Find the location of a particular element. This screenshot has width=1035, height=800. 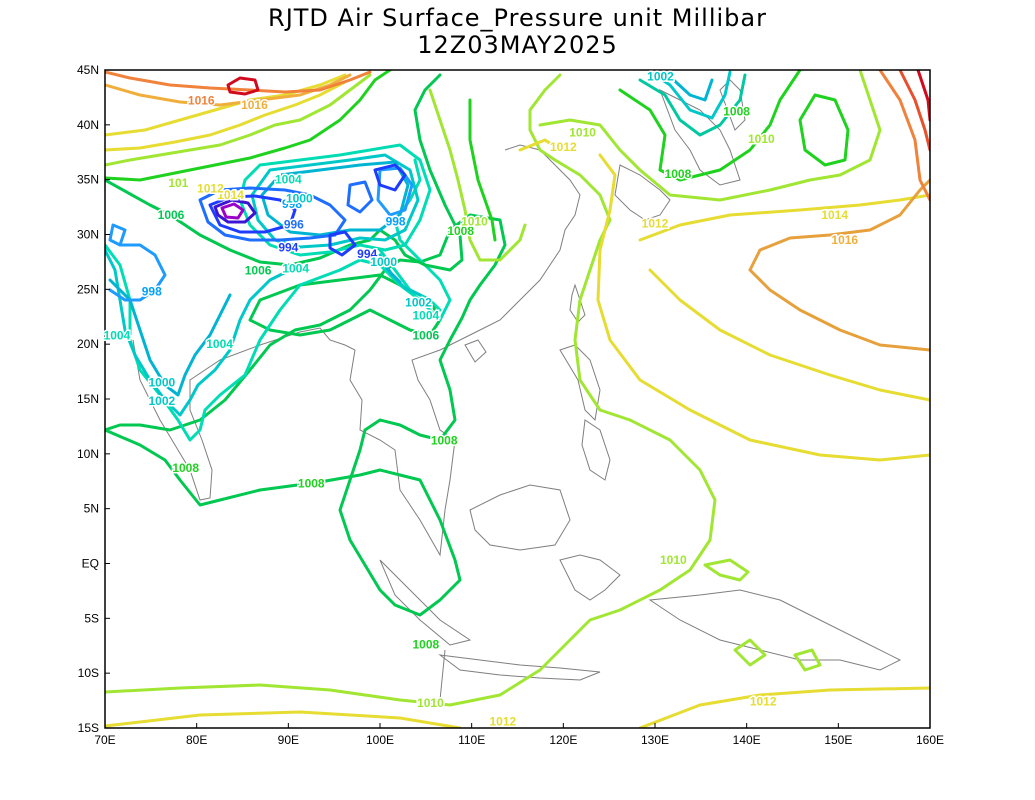

isobar-1002-ne is located at coordinates (688, 86).